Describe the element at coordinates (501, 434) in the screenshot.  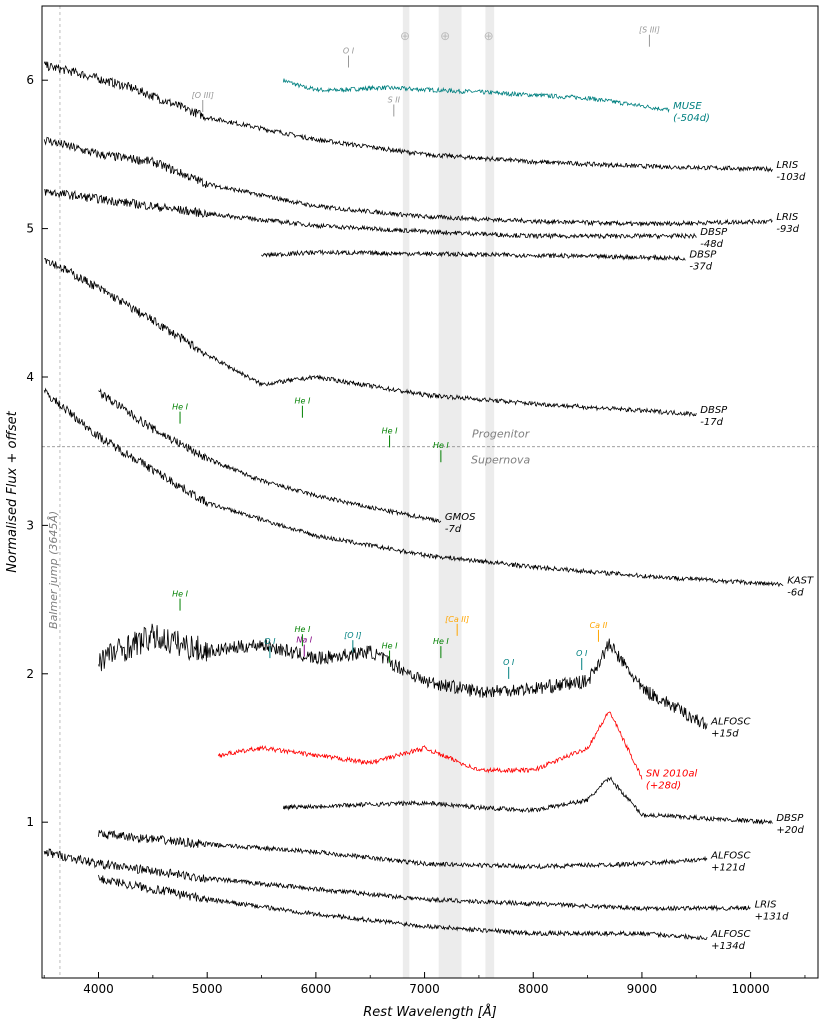
I see `progenitor-label: Progenitor` at that location.